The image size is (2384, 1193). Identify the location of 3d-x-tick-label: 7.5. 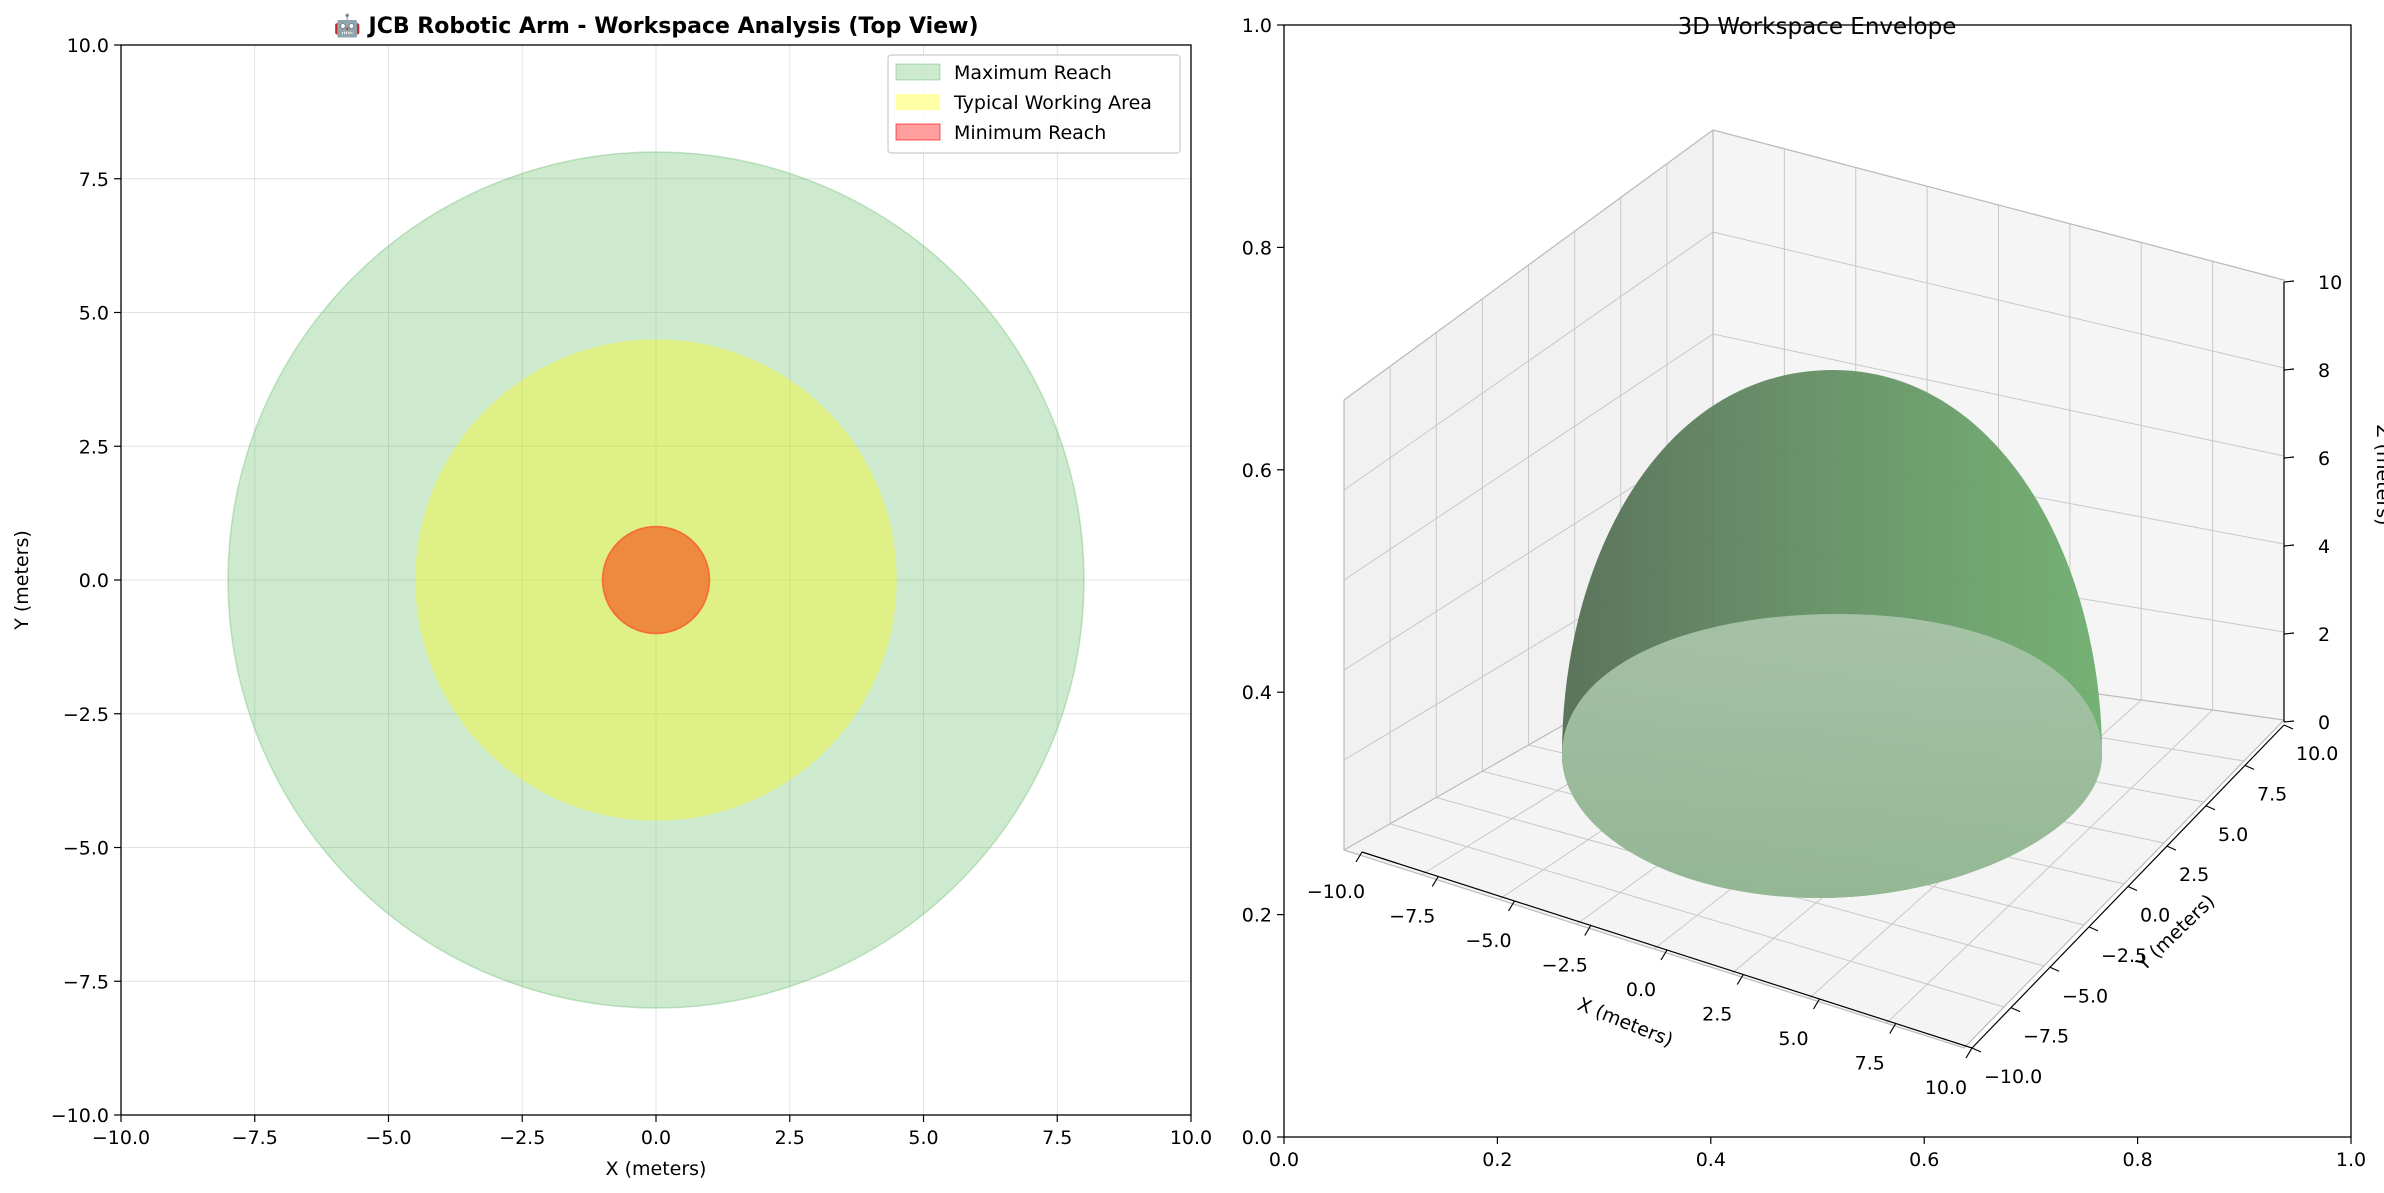
(1870, 1064).